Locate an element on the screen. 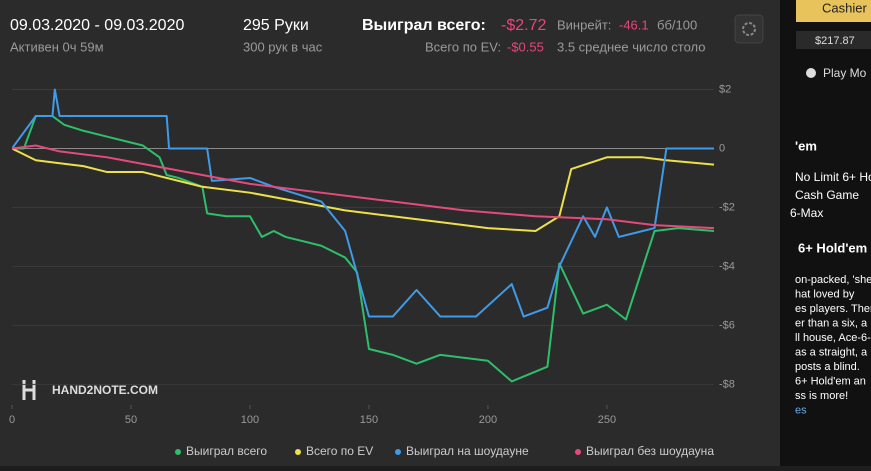 This screenshot has width=871, height=471. game-line: Cash Game is located at coordinates (827, 195).